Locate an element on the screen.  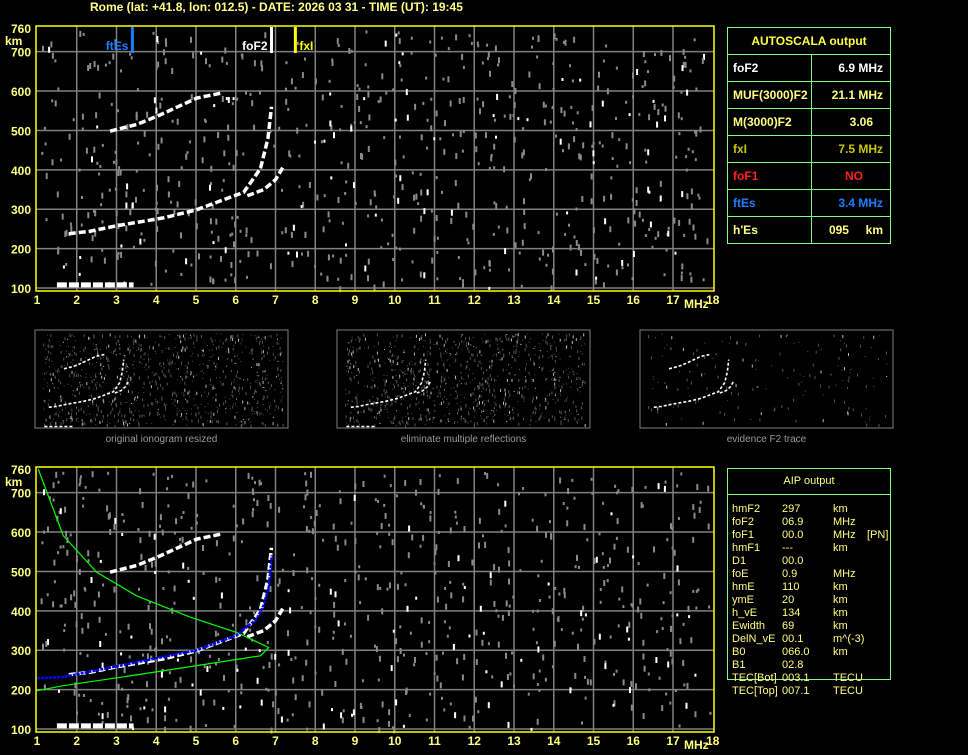
aip-unit: MHz is located at coordinates (844, 574).